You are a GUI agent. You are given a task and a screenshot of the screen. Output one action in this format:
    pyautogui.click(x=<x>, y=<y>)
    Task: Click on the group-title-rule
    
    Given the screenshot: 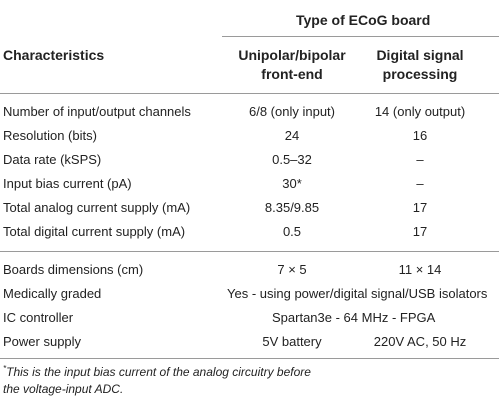 What is the action you would take?
    pyautogui.click(x=360, y=36)
    